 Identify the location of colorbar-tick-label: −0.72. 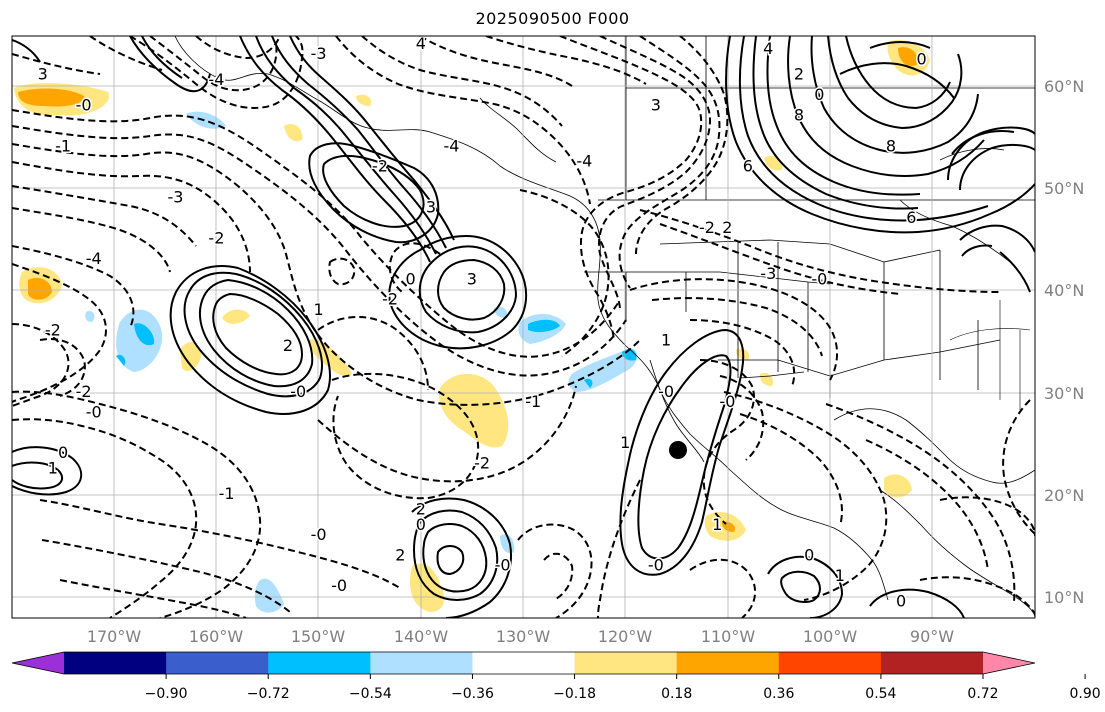
(268, 694).